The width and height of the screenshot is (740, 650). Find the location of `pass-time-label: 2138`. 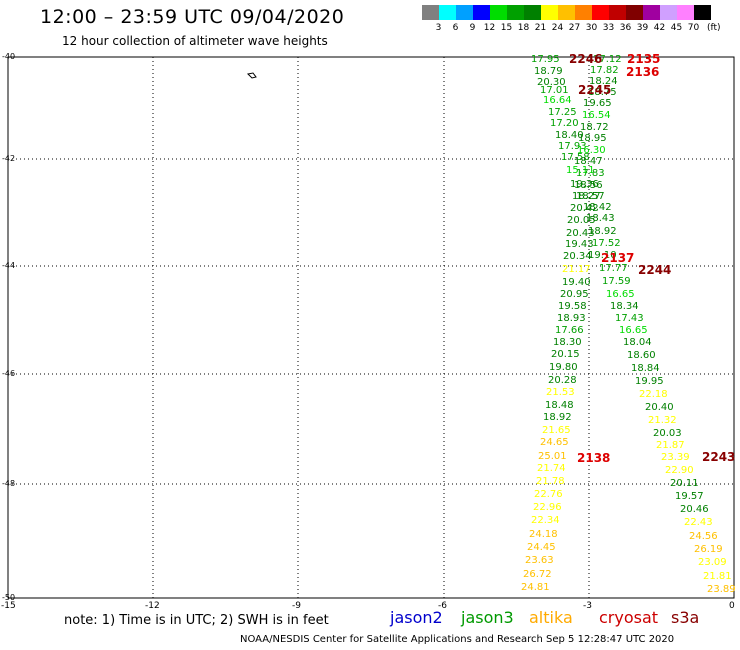

pass-time-label: 2138 is located at coordinates (594, 458).